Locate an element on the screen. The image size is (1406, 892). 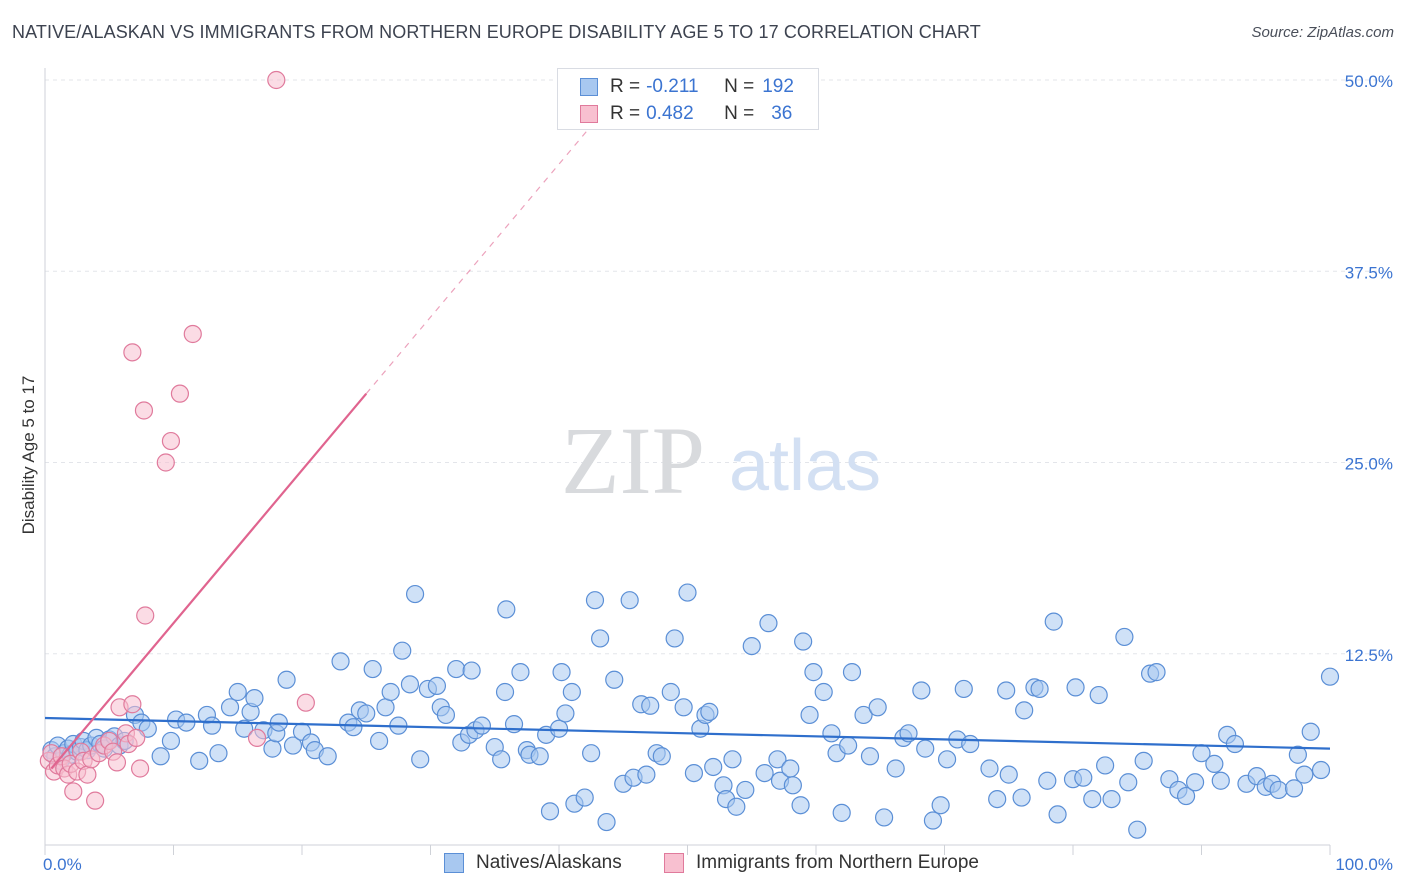
legend-n-value: 36 is located at coordinates (782, 113).